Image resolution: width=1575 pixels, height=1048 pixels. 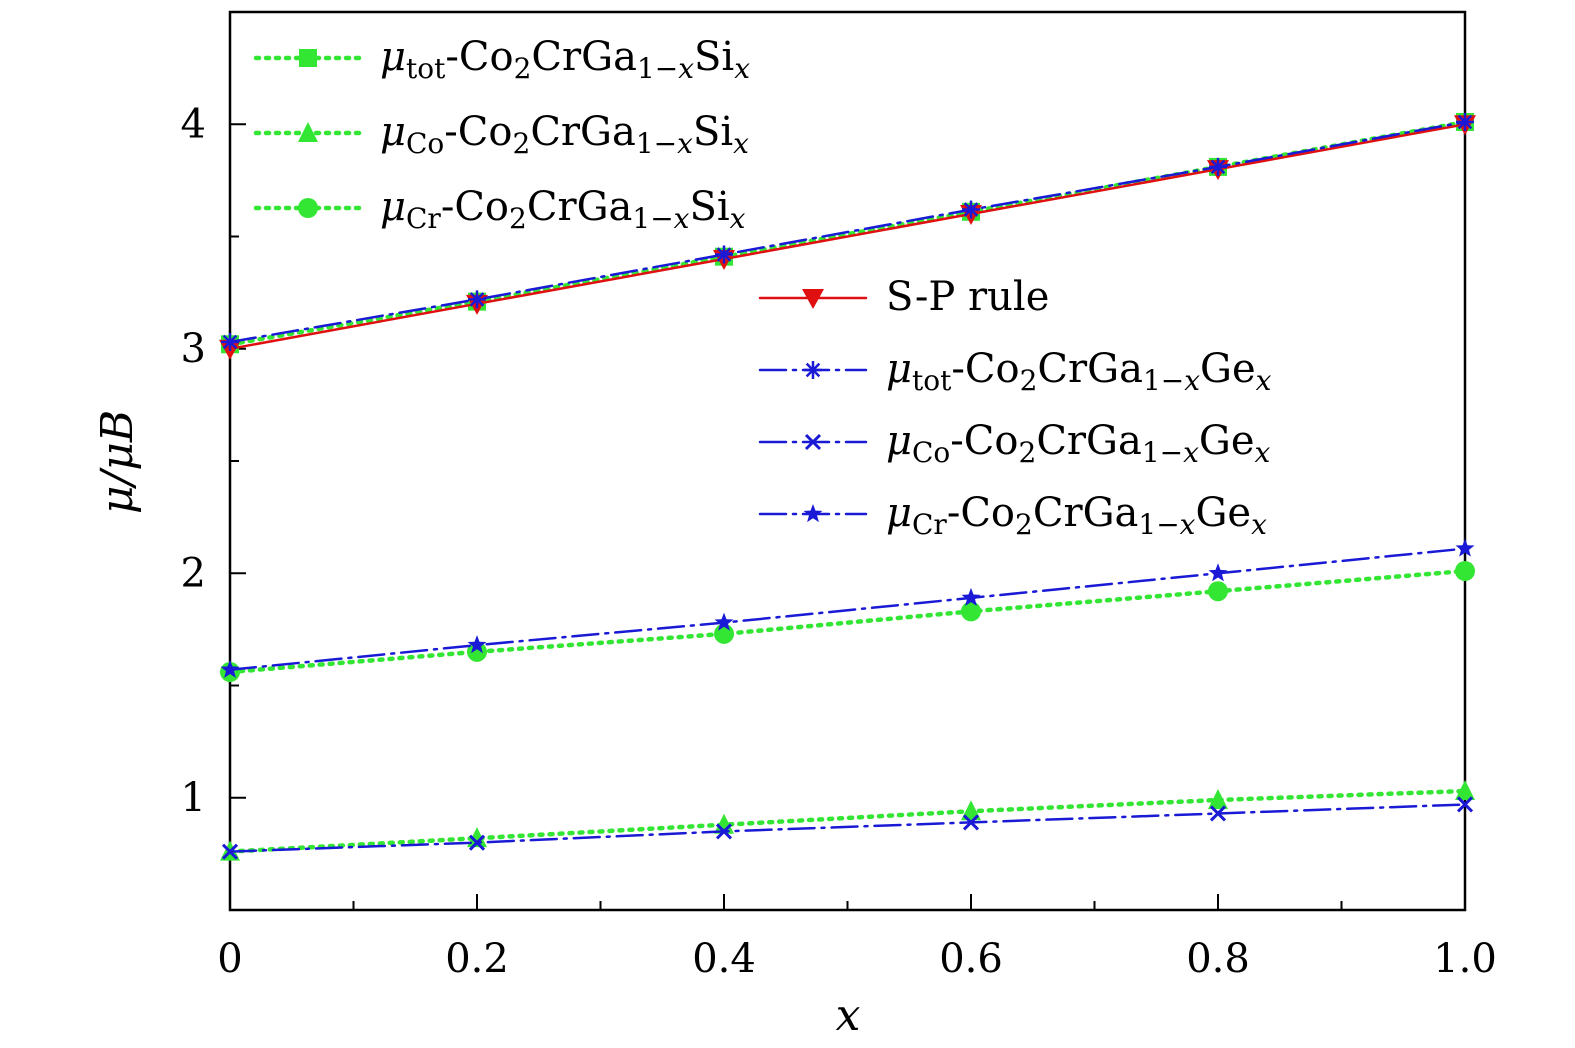 I want to click on y-axis-title: μ/μB, so click(x=117, y=462).